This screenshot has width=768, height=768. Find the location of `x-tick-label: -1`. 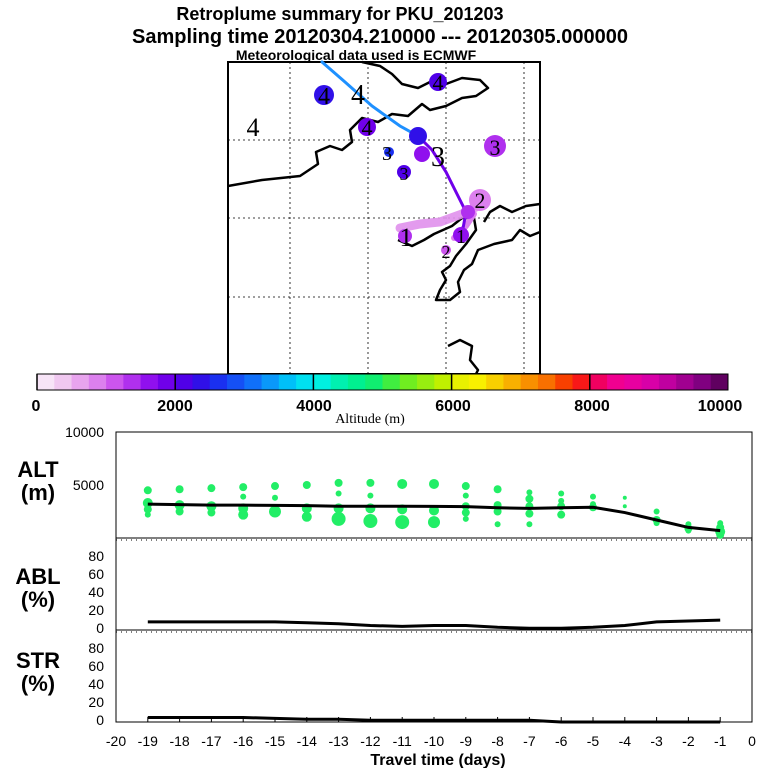

x-tick-label: -1 is located at coordinates (720, 741).